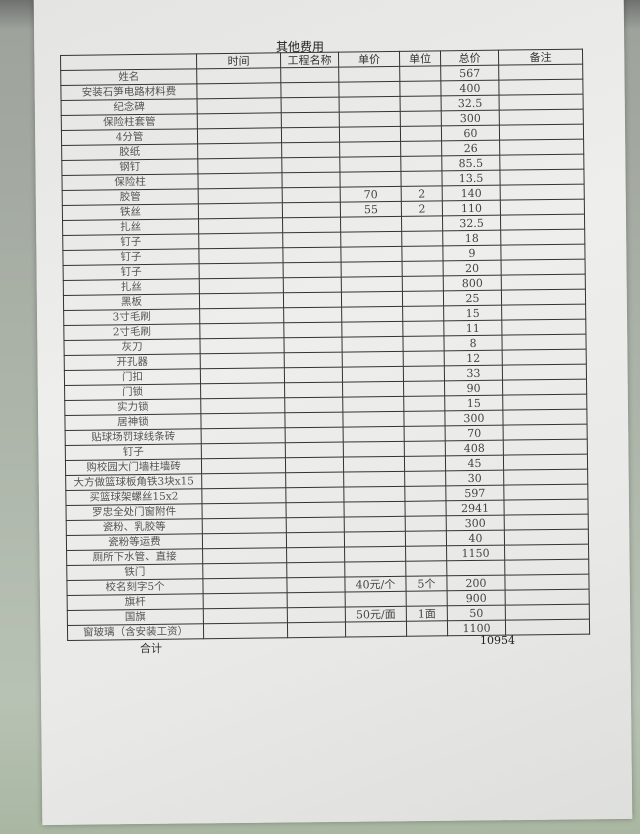 This screenshot has height=834, width=640. What do you see at coordinates (472, 328) in the screenshot?
I see `cell-total: 11` at bounding box center [472, 328].